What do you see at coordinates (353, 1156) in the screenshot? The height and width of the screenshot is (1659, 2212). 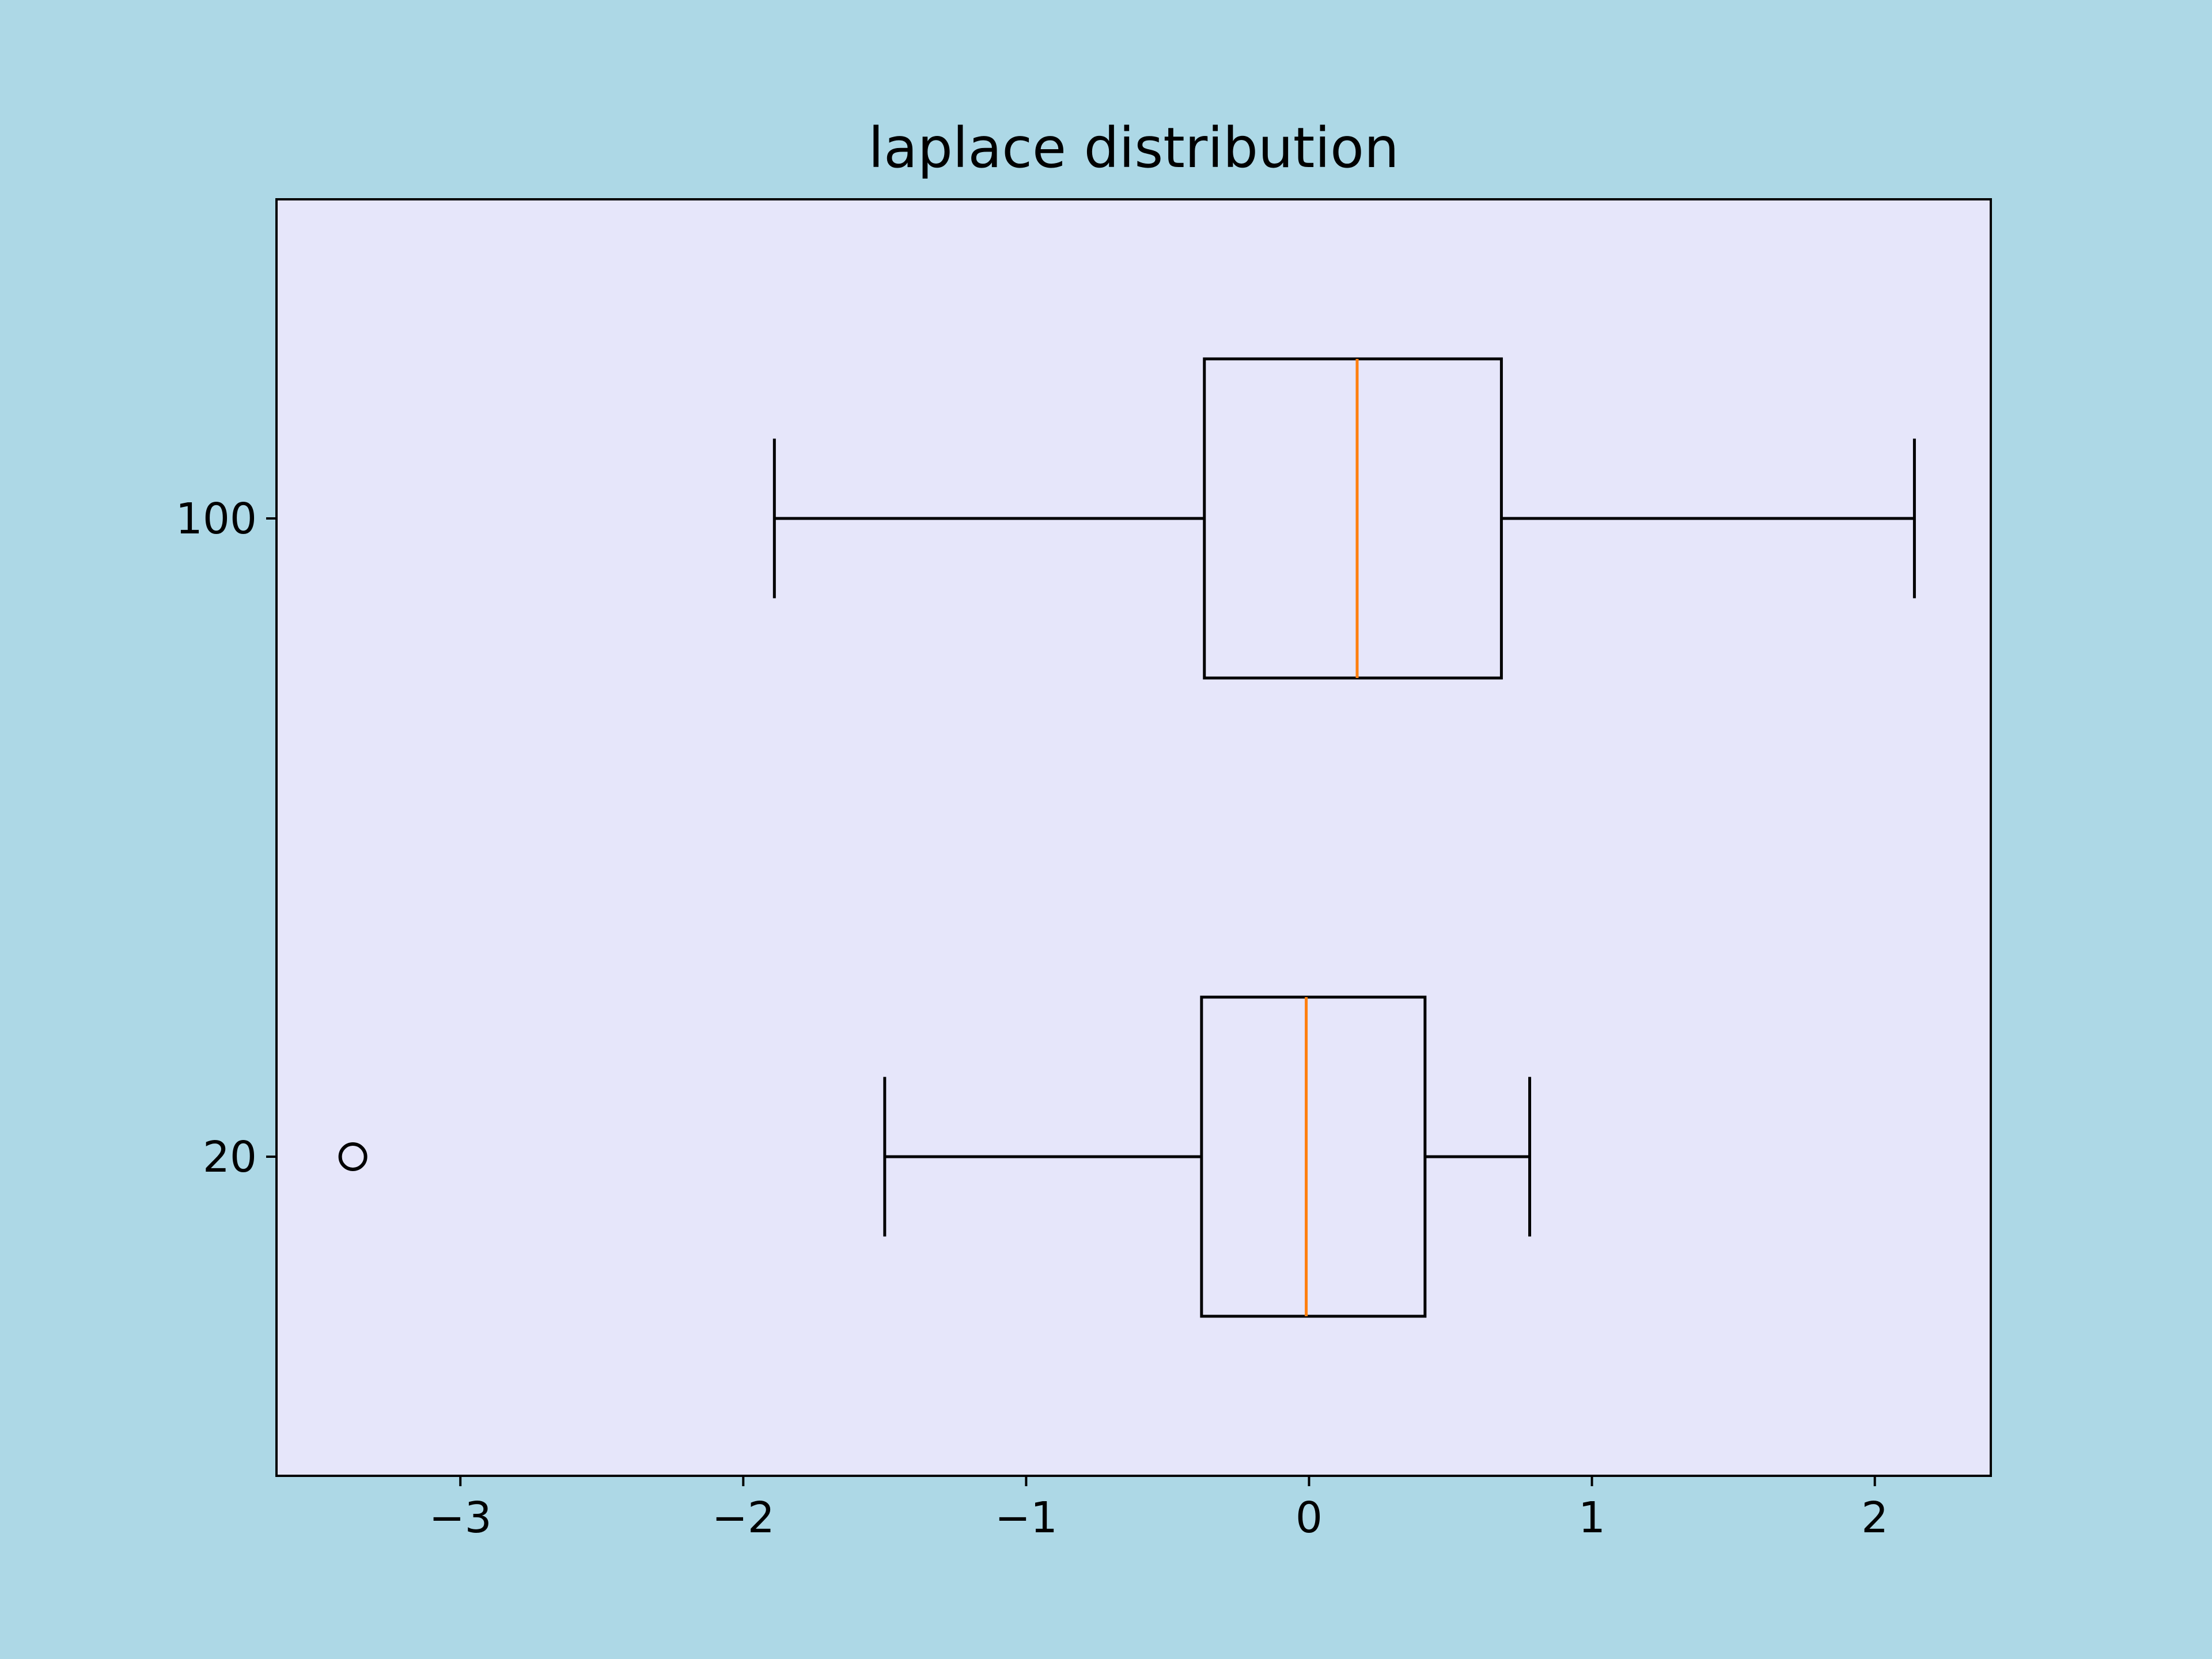 I see `outlier-point` at bounding box center [353, 1156].